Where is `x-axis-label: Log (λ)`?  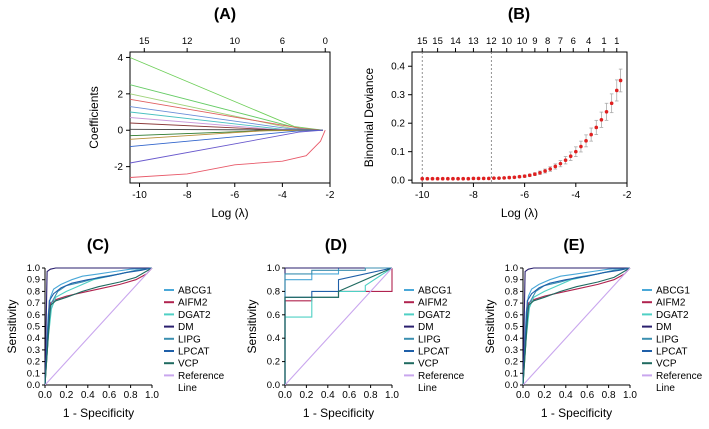
x-axis-label: Log (λ) is located at coordinates (229, 213).